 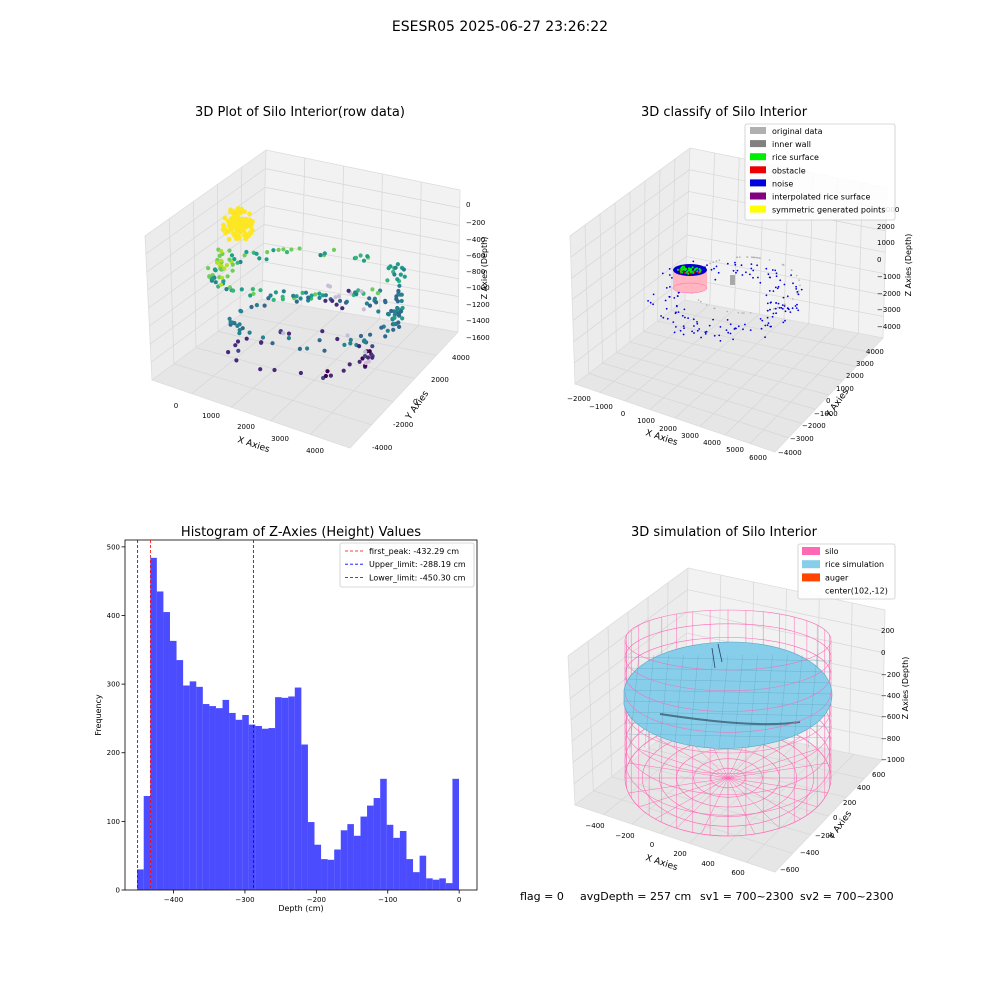 I want to click on classify-x-tick-labels: −2000−1000 0 1000 2000 3000 4000 5000 6000, so click(x=667, y=428).